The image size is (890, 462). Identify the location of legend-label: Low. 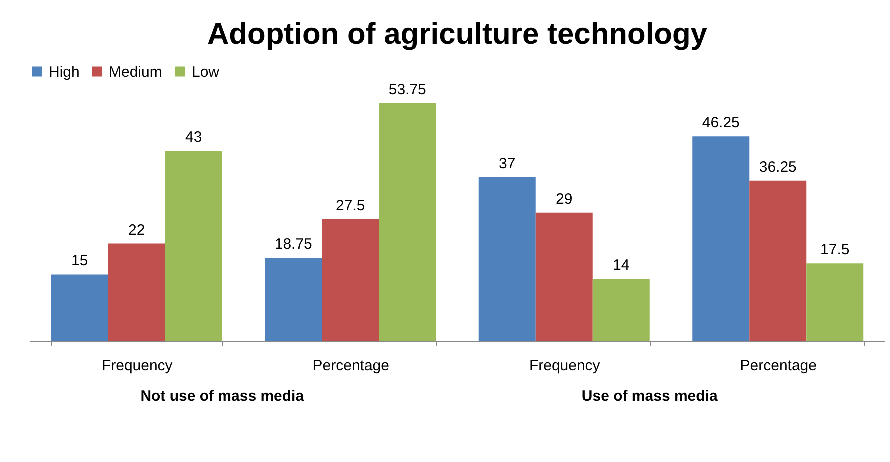
(206, 72).